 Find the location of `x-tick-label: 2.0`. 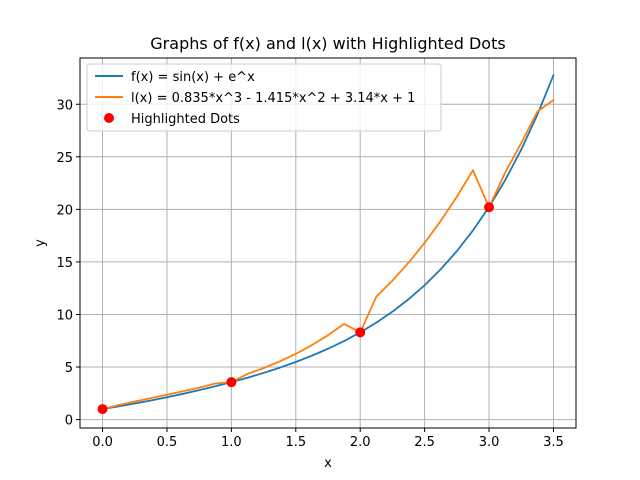

x-tick-label: 2.0 is located at coordinates (360, 442).